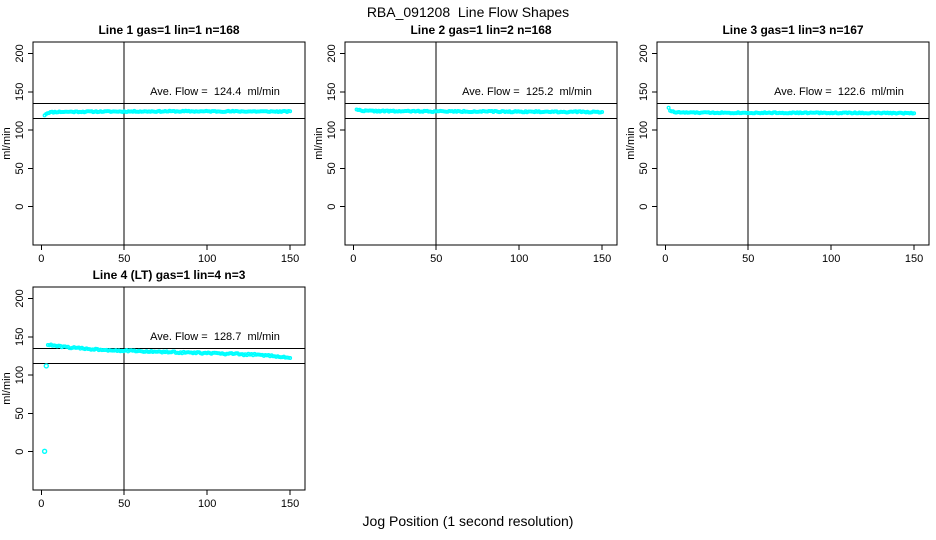 This screenshot has width=936, height=540. I want to click on panel-2: 0 50 100 150 0 50 100 150 200 ml/min, so click(465, 153).